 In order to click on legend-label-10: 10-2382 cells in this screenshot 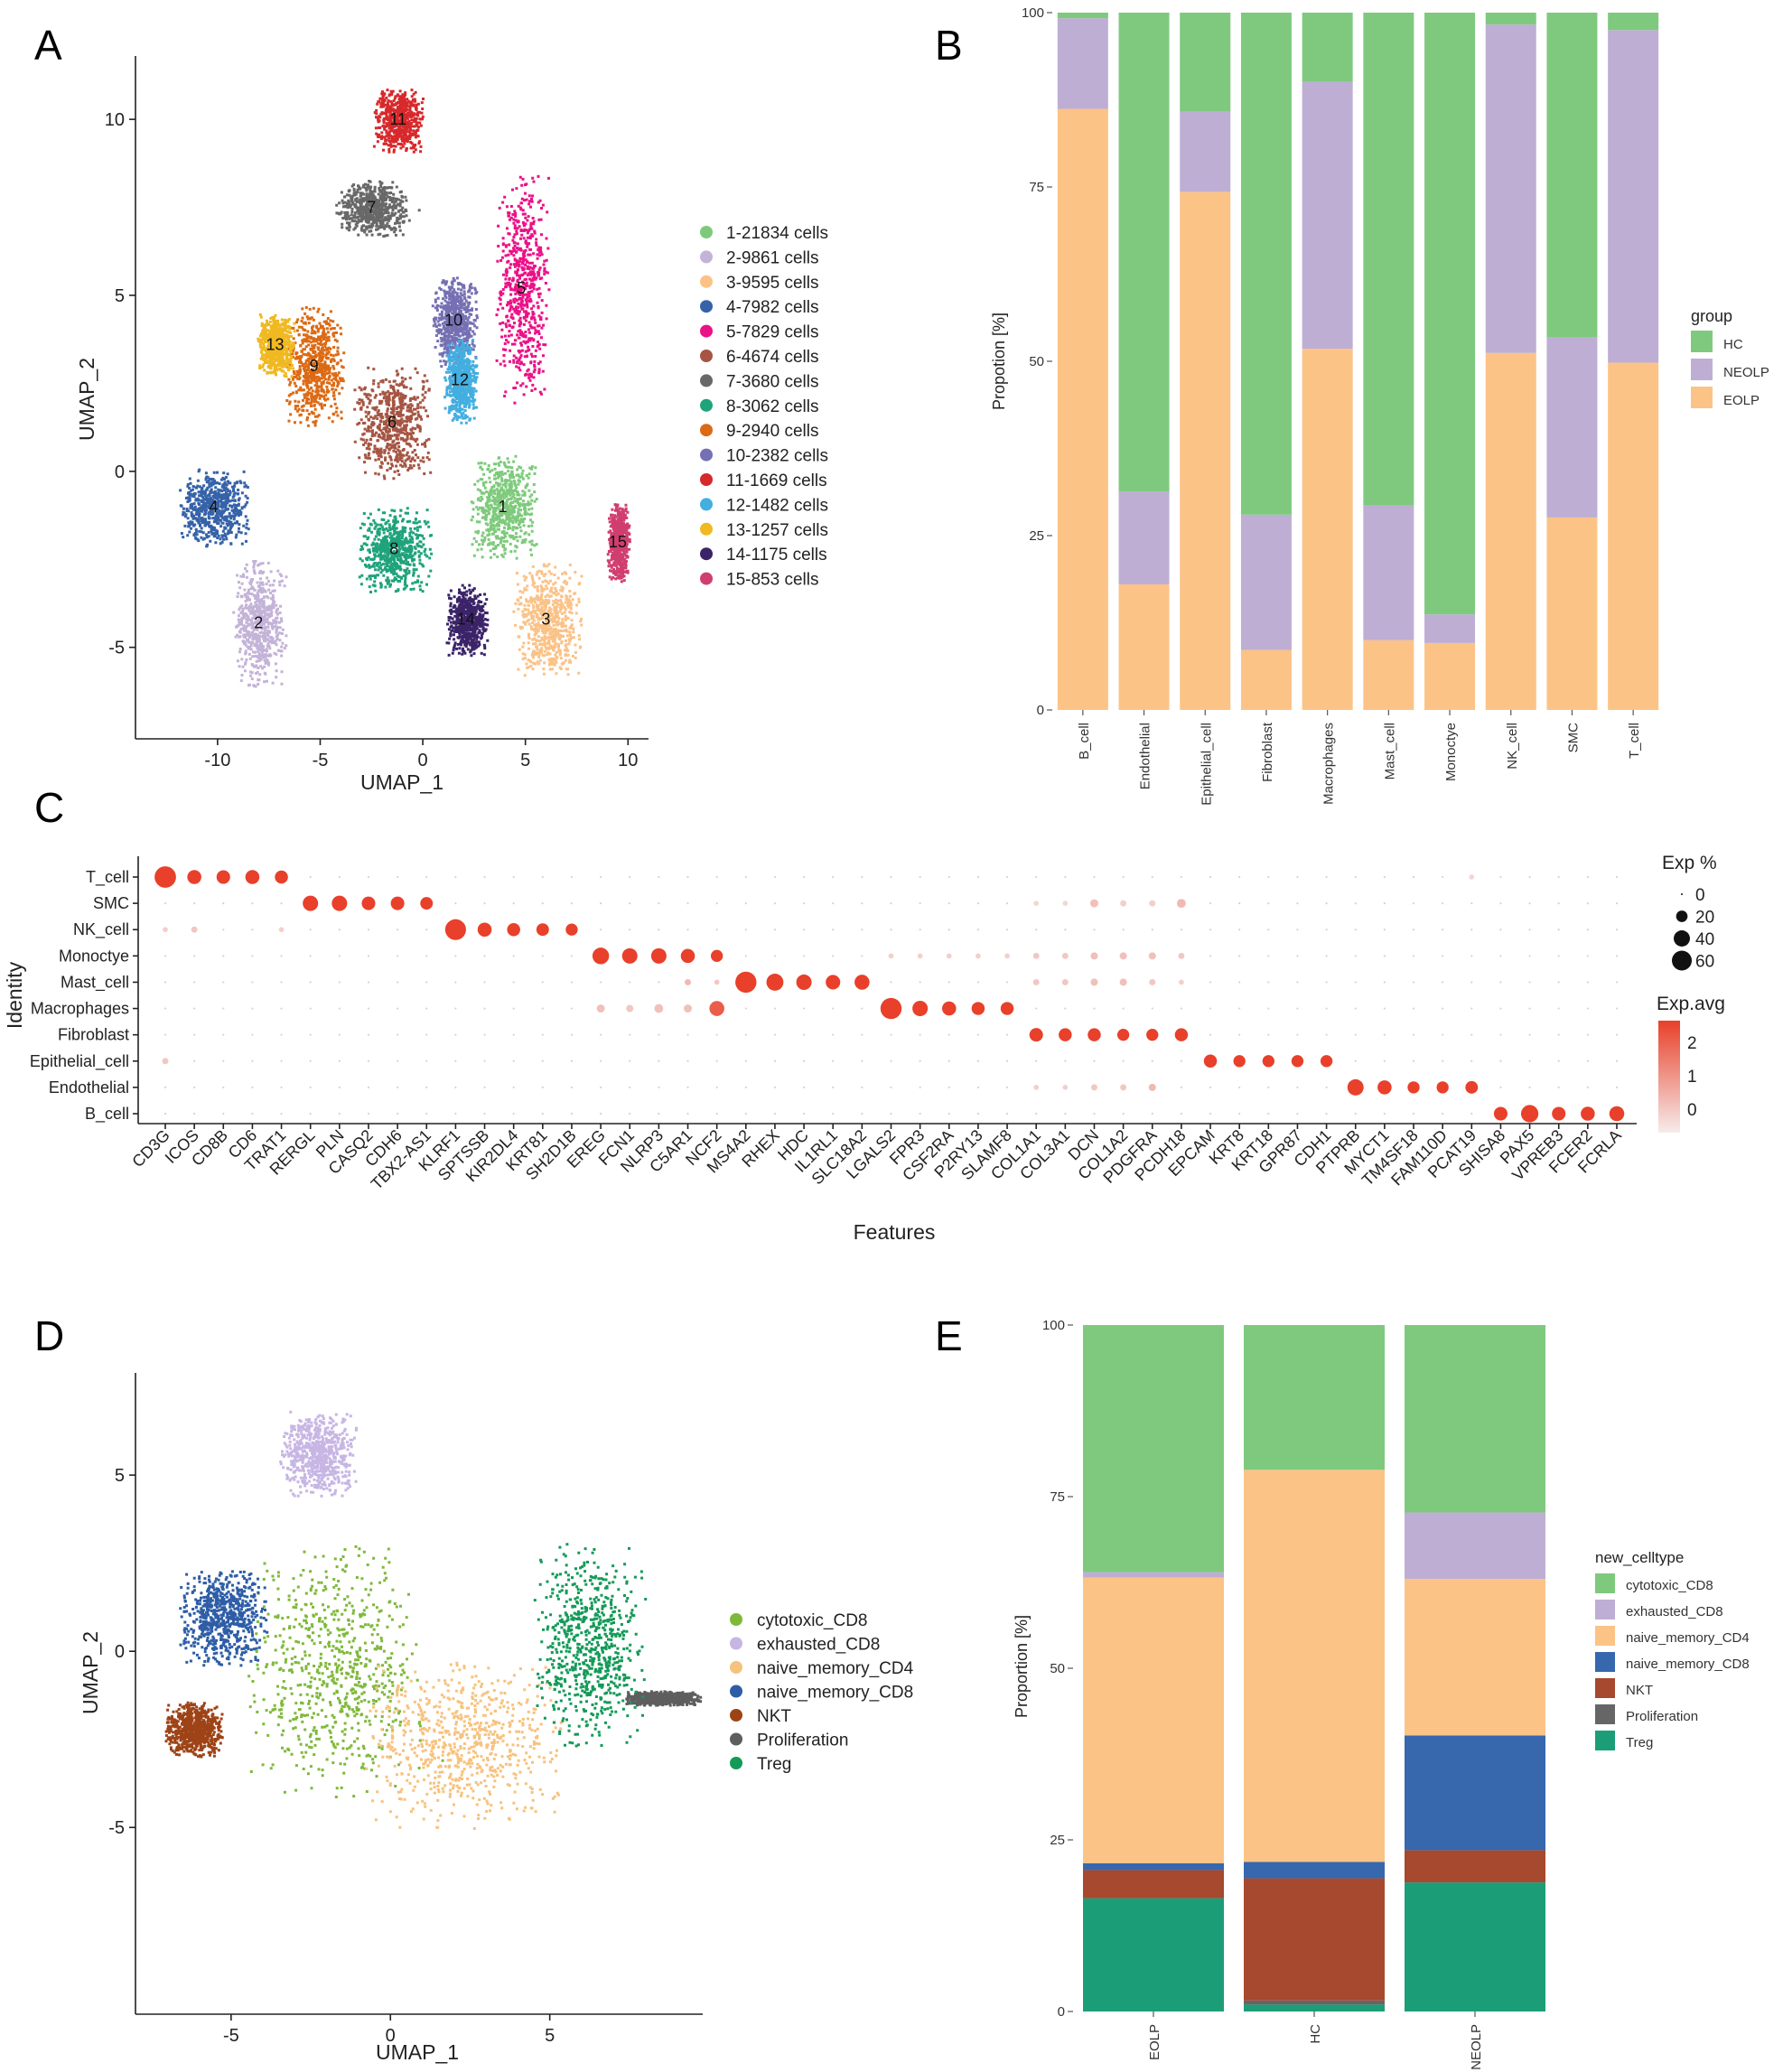, I will do `click(777, 457)`.